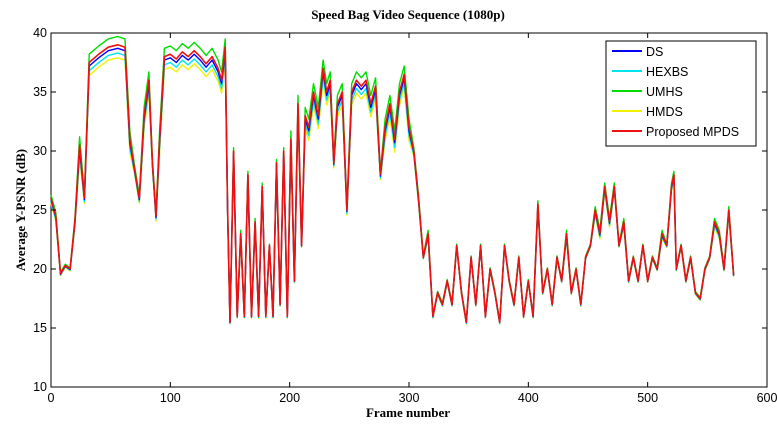  Describe the element at coordinates (667, 72) in the screenshot. I see `legend-label: HEXBS` at that location.